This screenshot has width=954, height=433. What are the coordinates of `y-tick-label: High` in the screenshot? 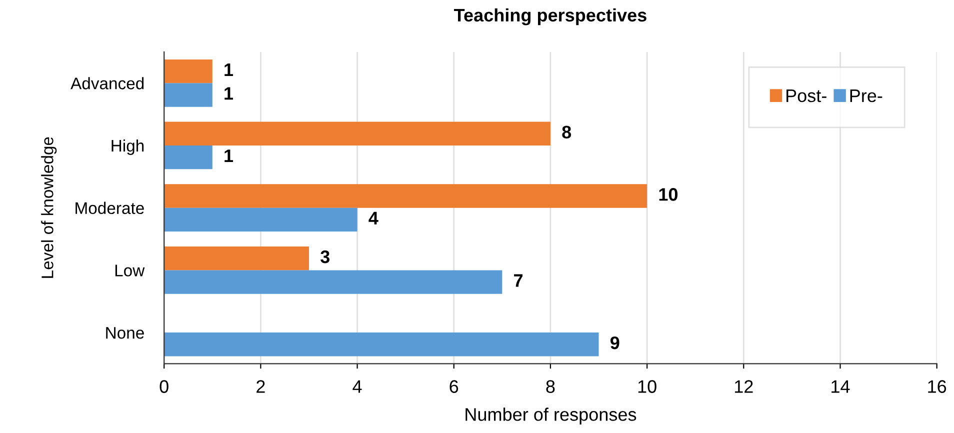 It's located at (128, 147).